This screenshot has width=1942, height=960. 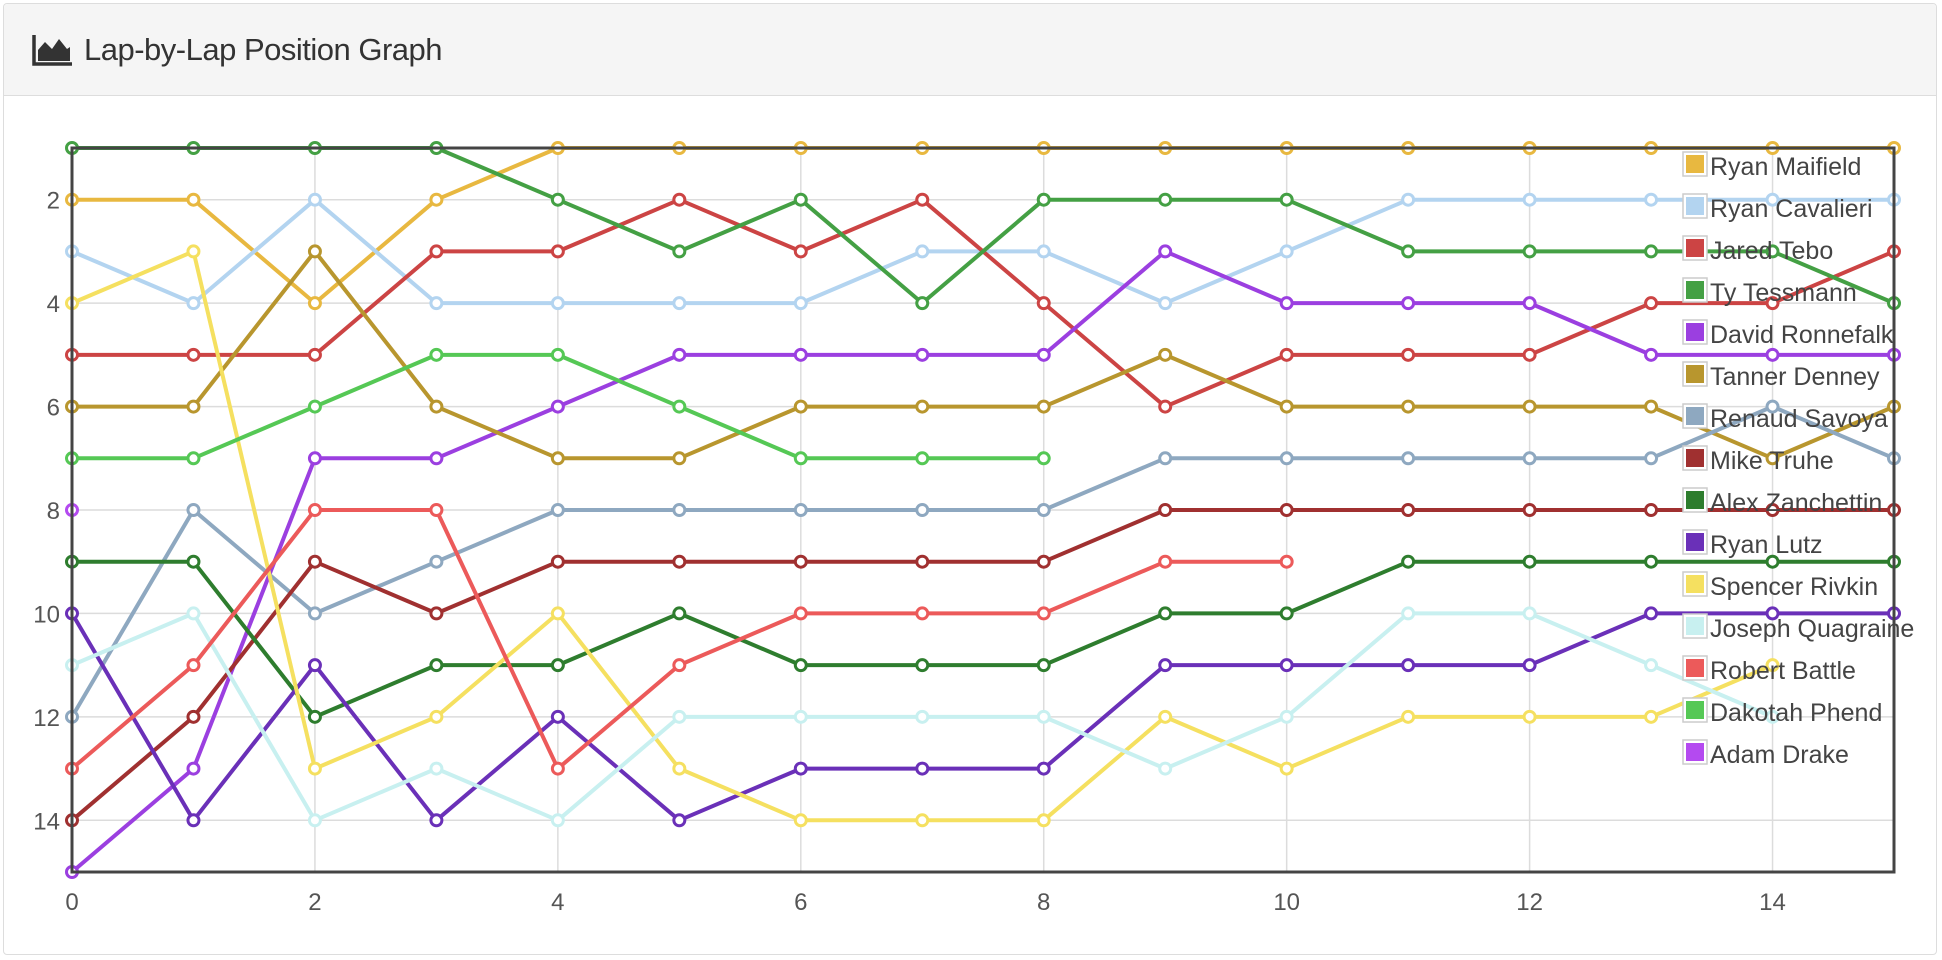 I want to click on legend-label: Robert Battle, so click(x=1783, y=671).